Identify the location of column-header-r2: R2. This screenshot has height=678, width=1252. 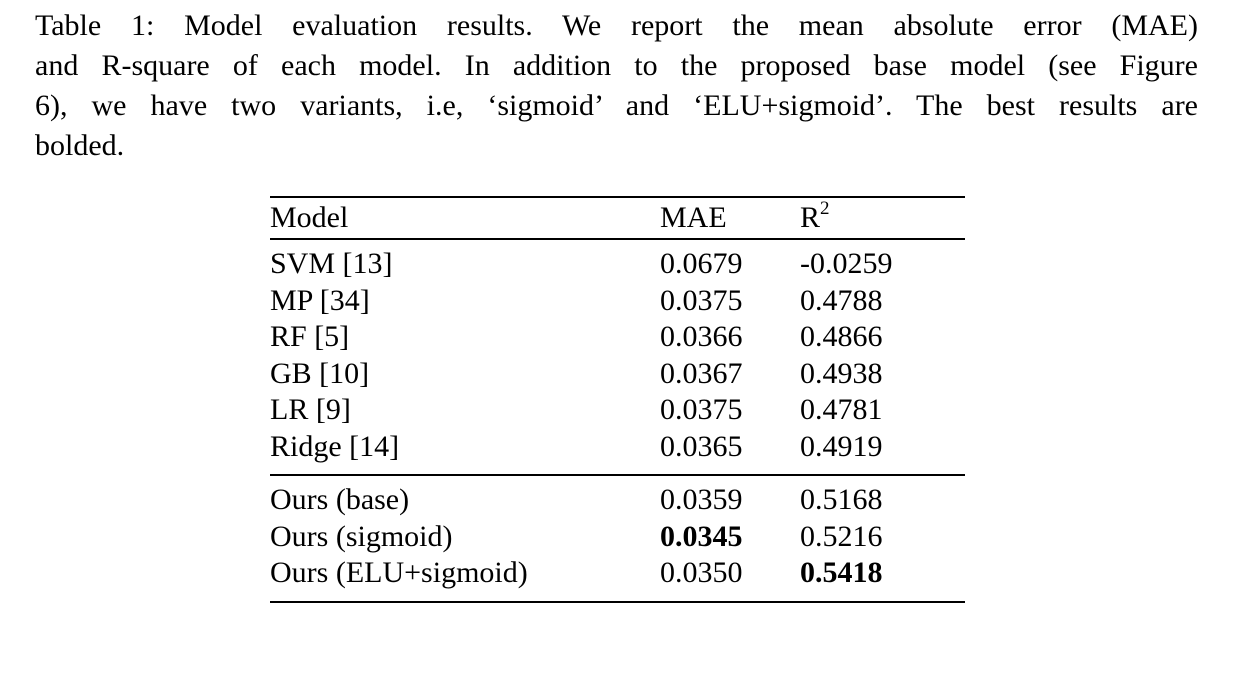
(882, 218).